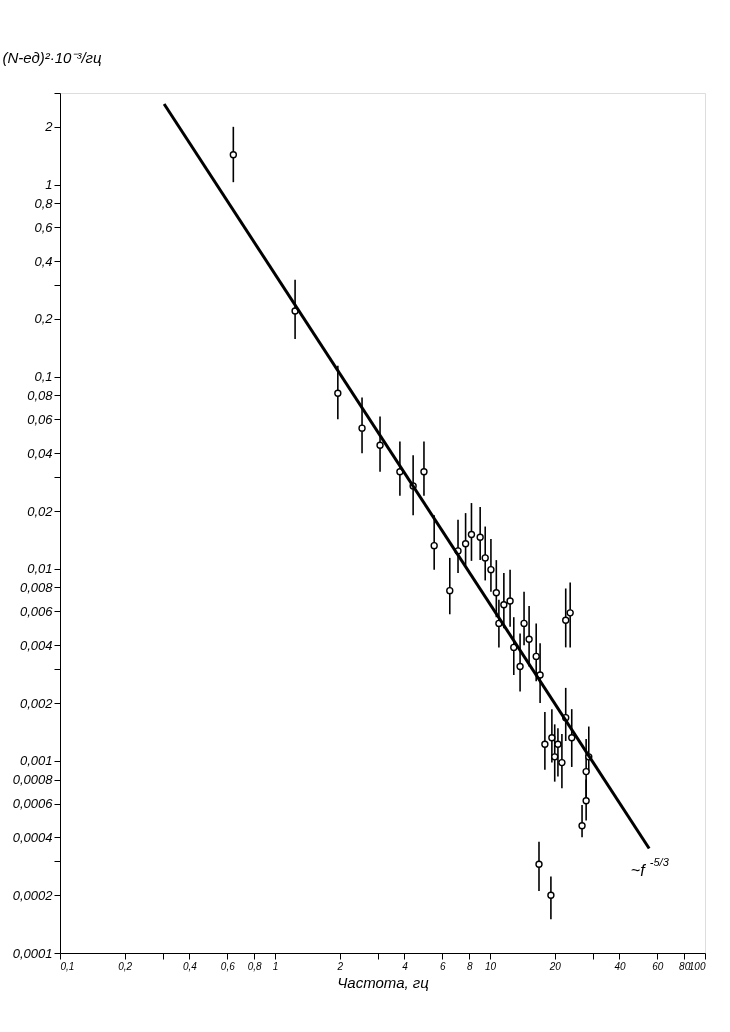 The image size is (730, 1032). Describe the element at coordinates (36, 761) in the screenshot. I see `y-tick-label: 0,001` at that location.